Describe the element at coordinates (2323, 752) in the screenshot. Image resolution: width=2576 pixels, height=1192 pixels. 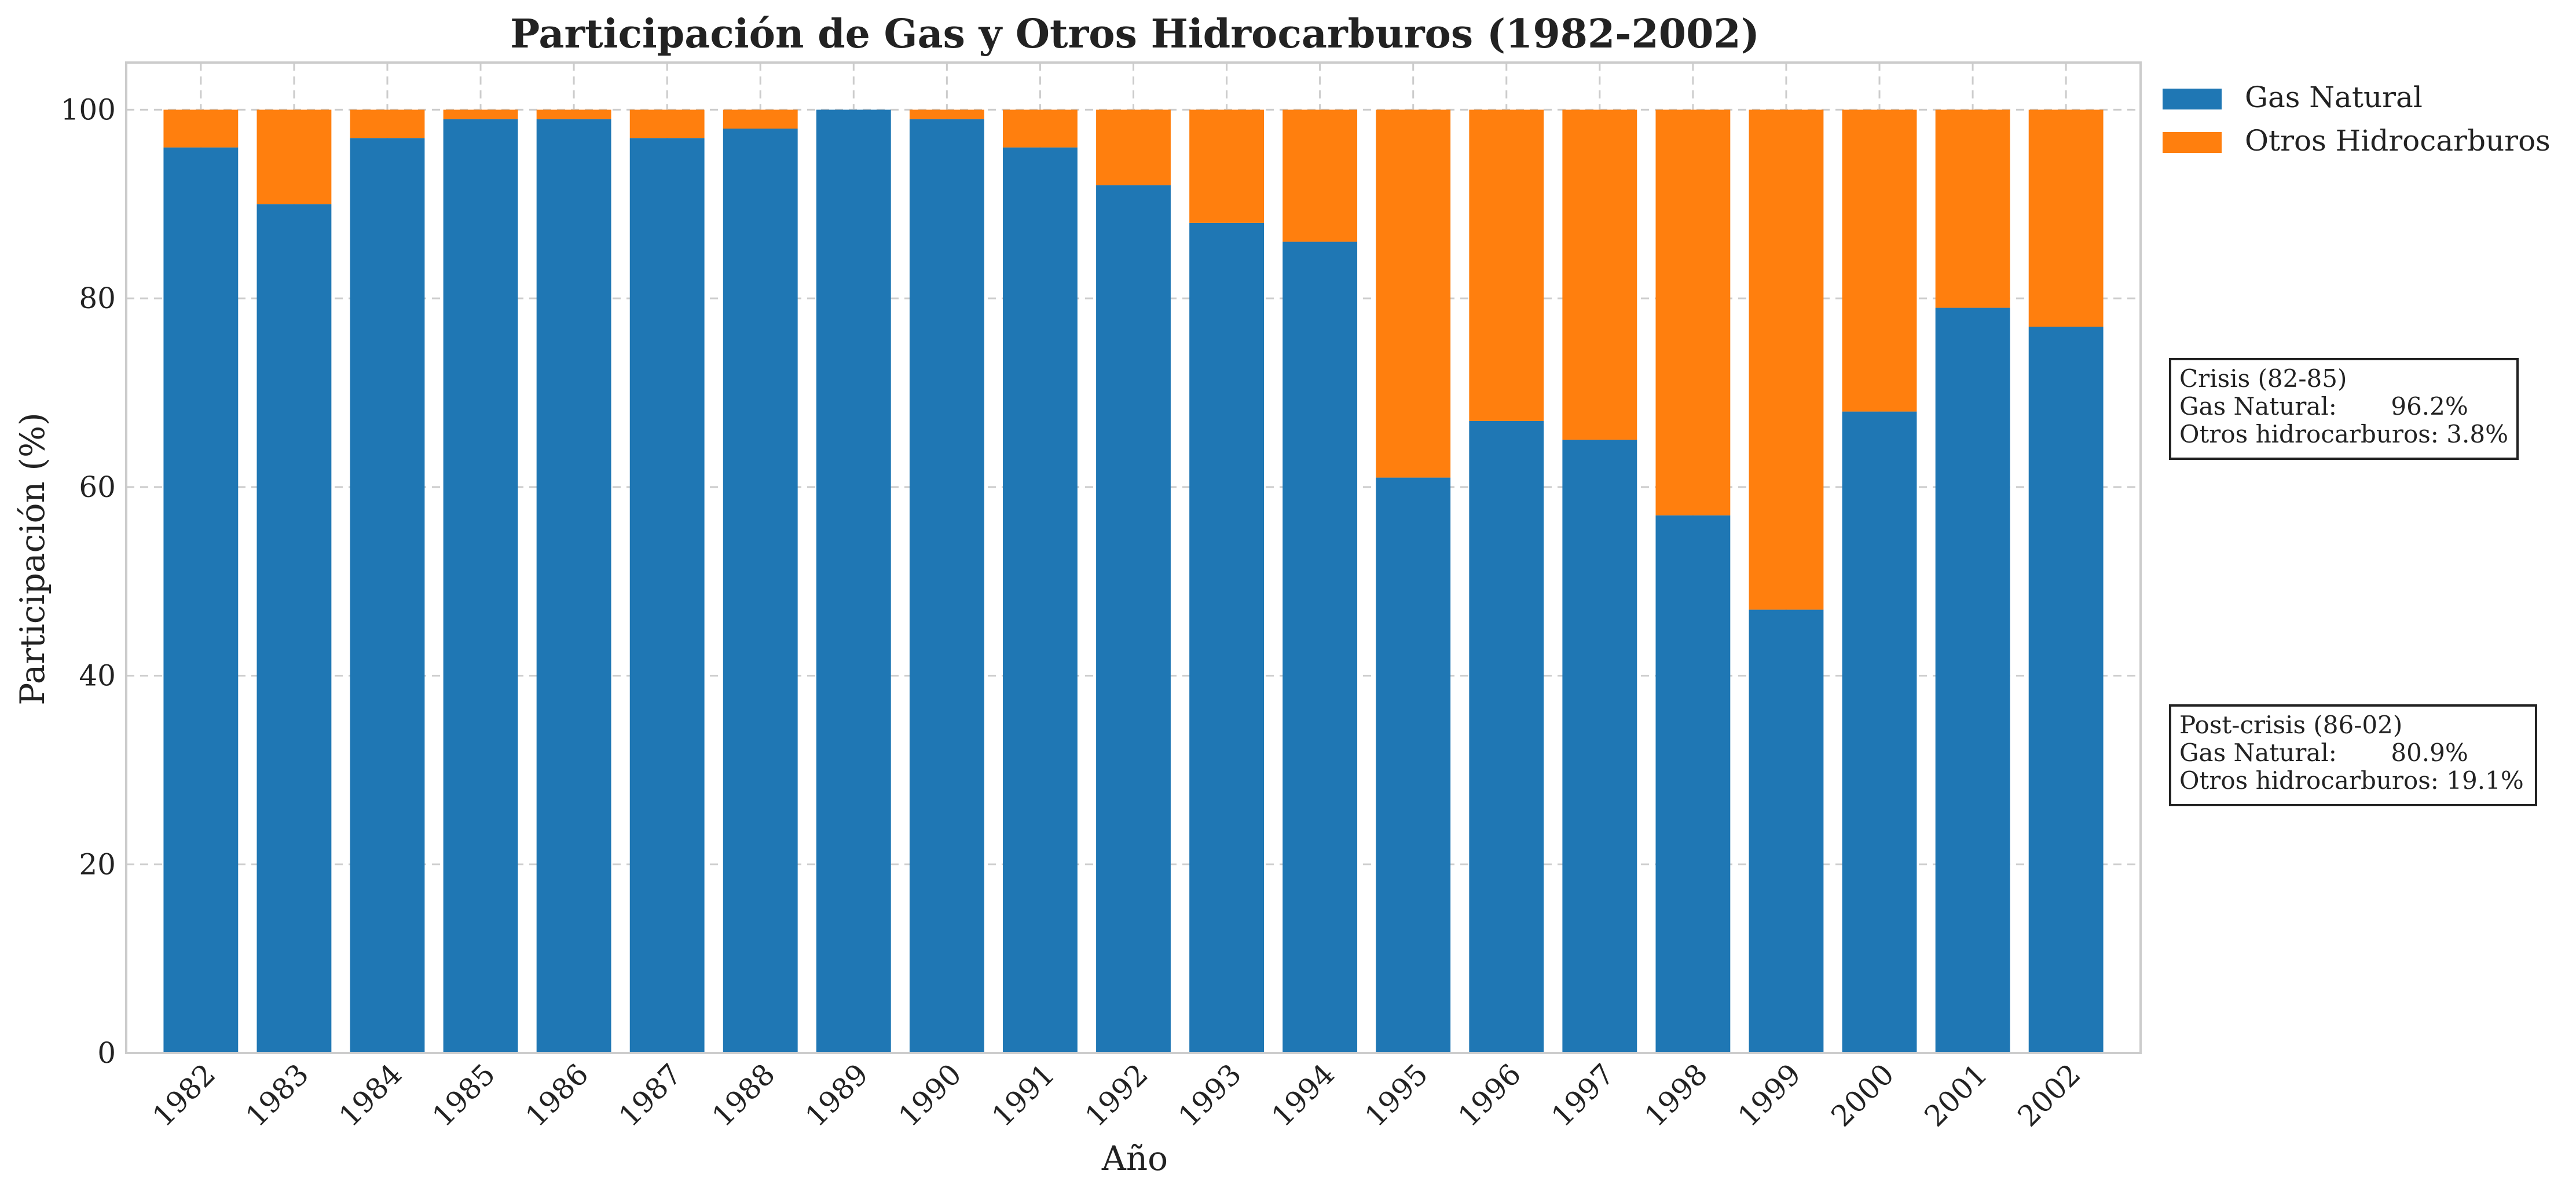
I see `annotation-line: Gas Natural: 80.9%` at that location.